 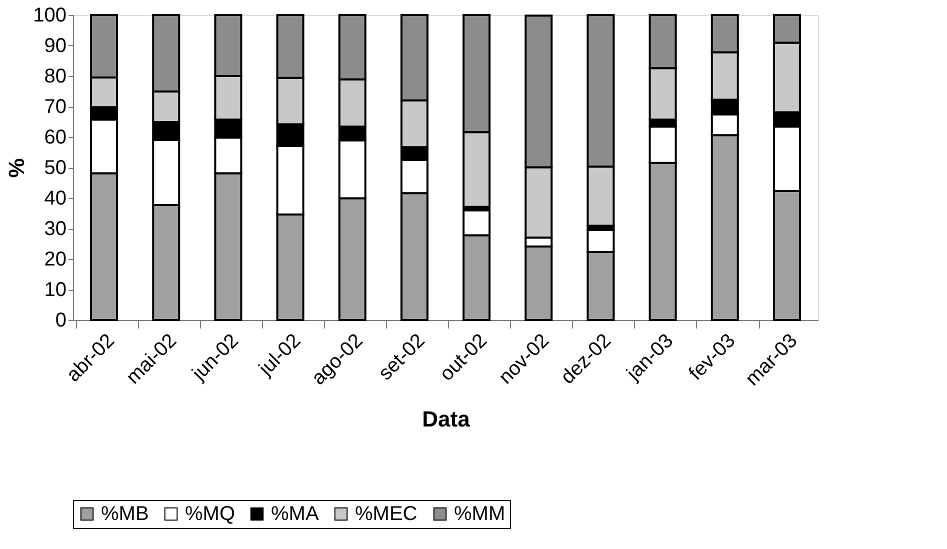 What do you see at coordinates (60, 321) in the screenshot?
I see `y-tick-label: 0` at bounding box center [60, 321].